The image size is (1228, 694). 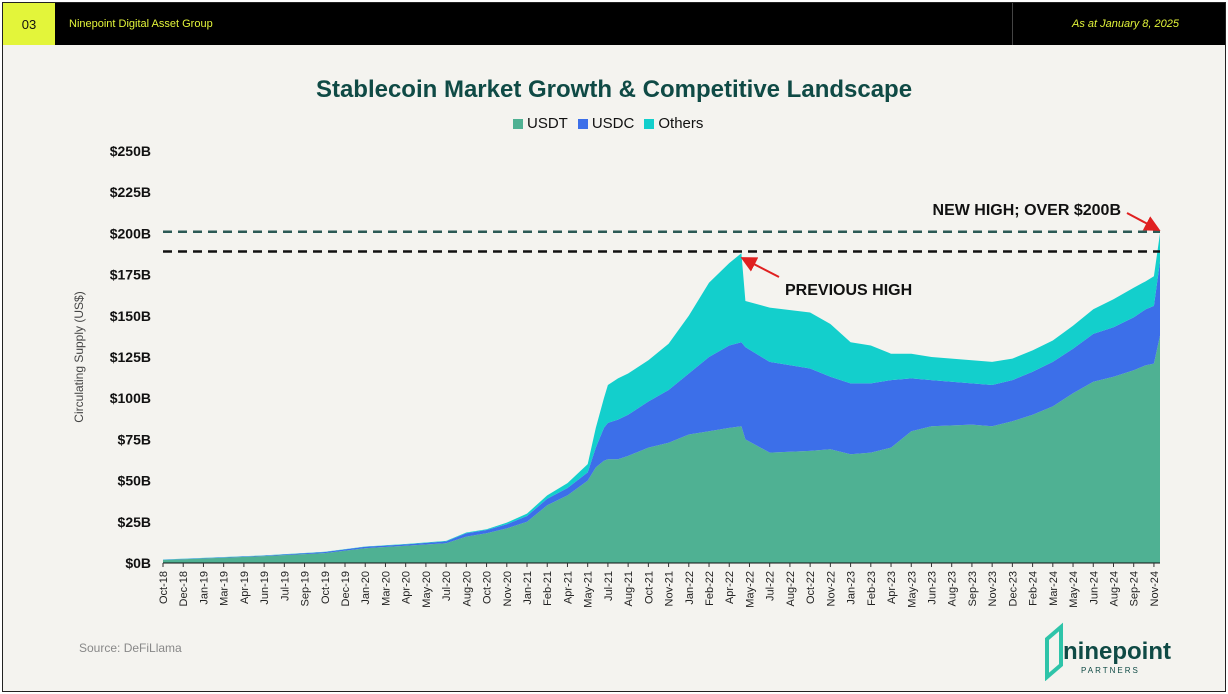 What do you see at coordinates (1125, 24) in the screenshot?
I see `as-at-date: As at January 8, 2025` at bounding box center [1125, 24].